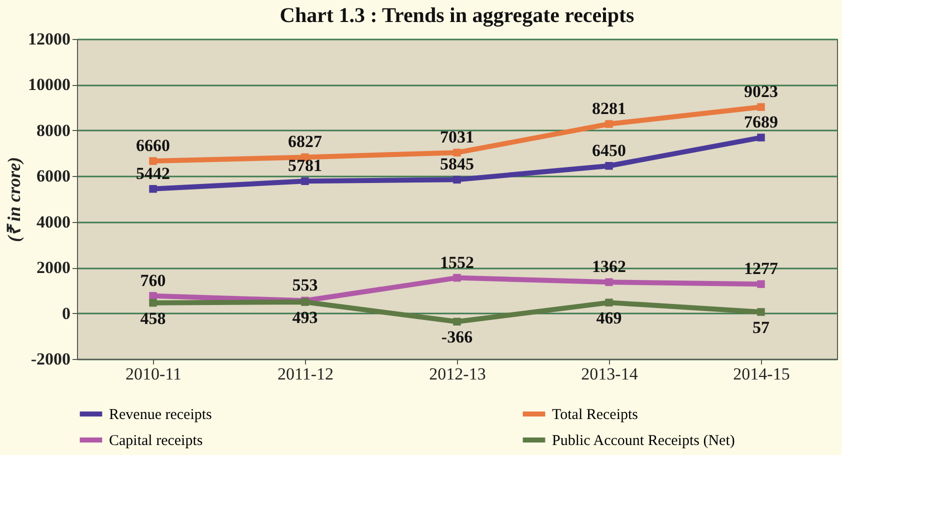 This screenshot has width=949, height=515. I want to click on y-tick-label: 6000, so click(53, 176).